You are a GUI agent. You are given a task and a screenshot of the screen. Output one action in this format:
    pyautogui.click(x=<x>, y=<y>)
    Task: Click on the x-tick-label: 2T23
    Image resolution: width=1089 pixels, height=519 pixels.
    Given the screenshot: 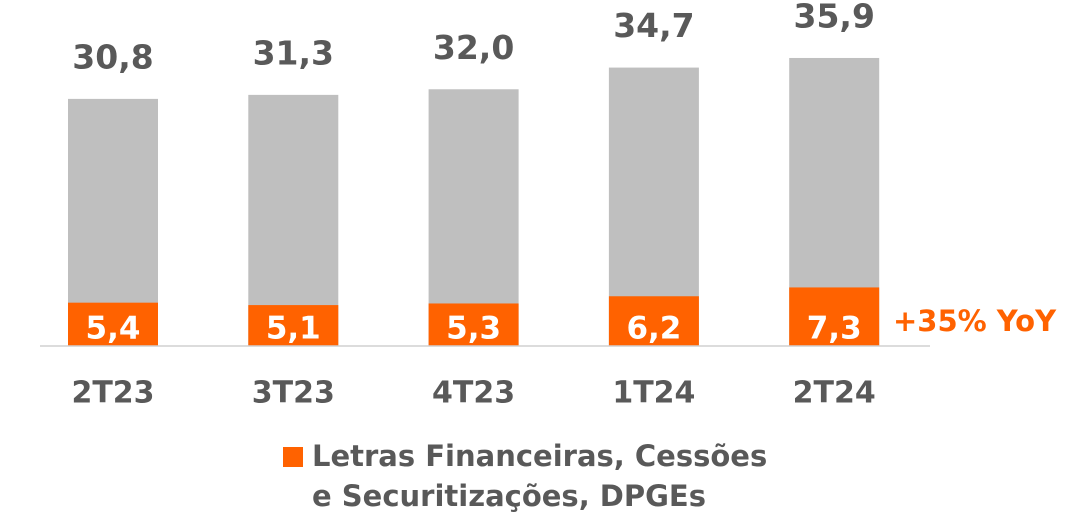 What is the action you would take?
    pyautogui.click(x=112, y=393)
    